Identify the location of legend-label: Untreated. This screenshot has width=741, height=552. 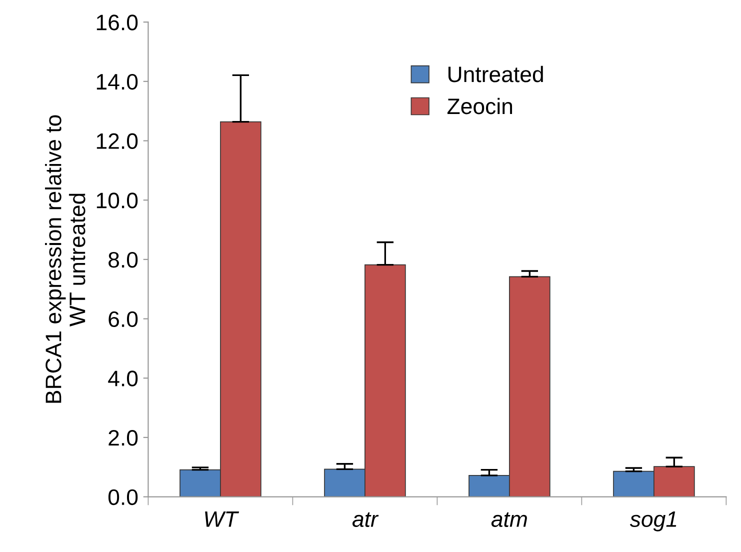
(495, 74).